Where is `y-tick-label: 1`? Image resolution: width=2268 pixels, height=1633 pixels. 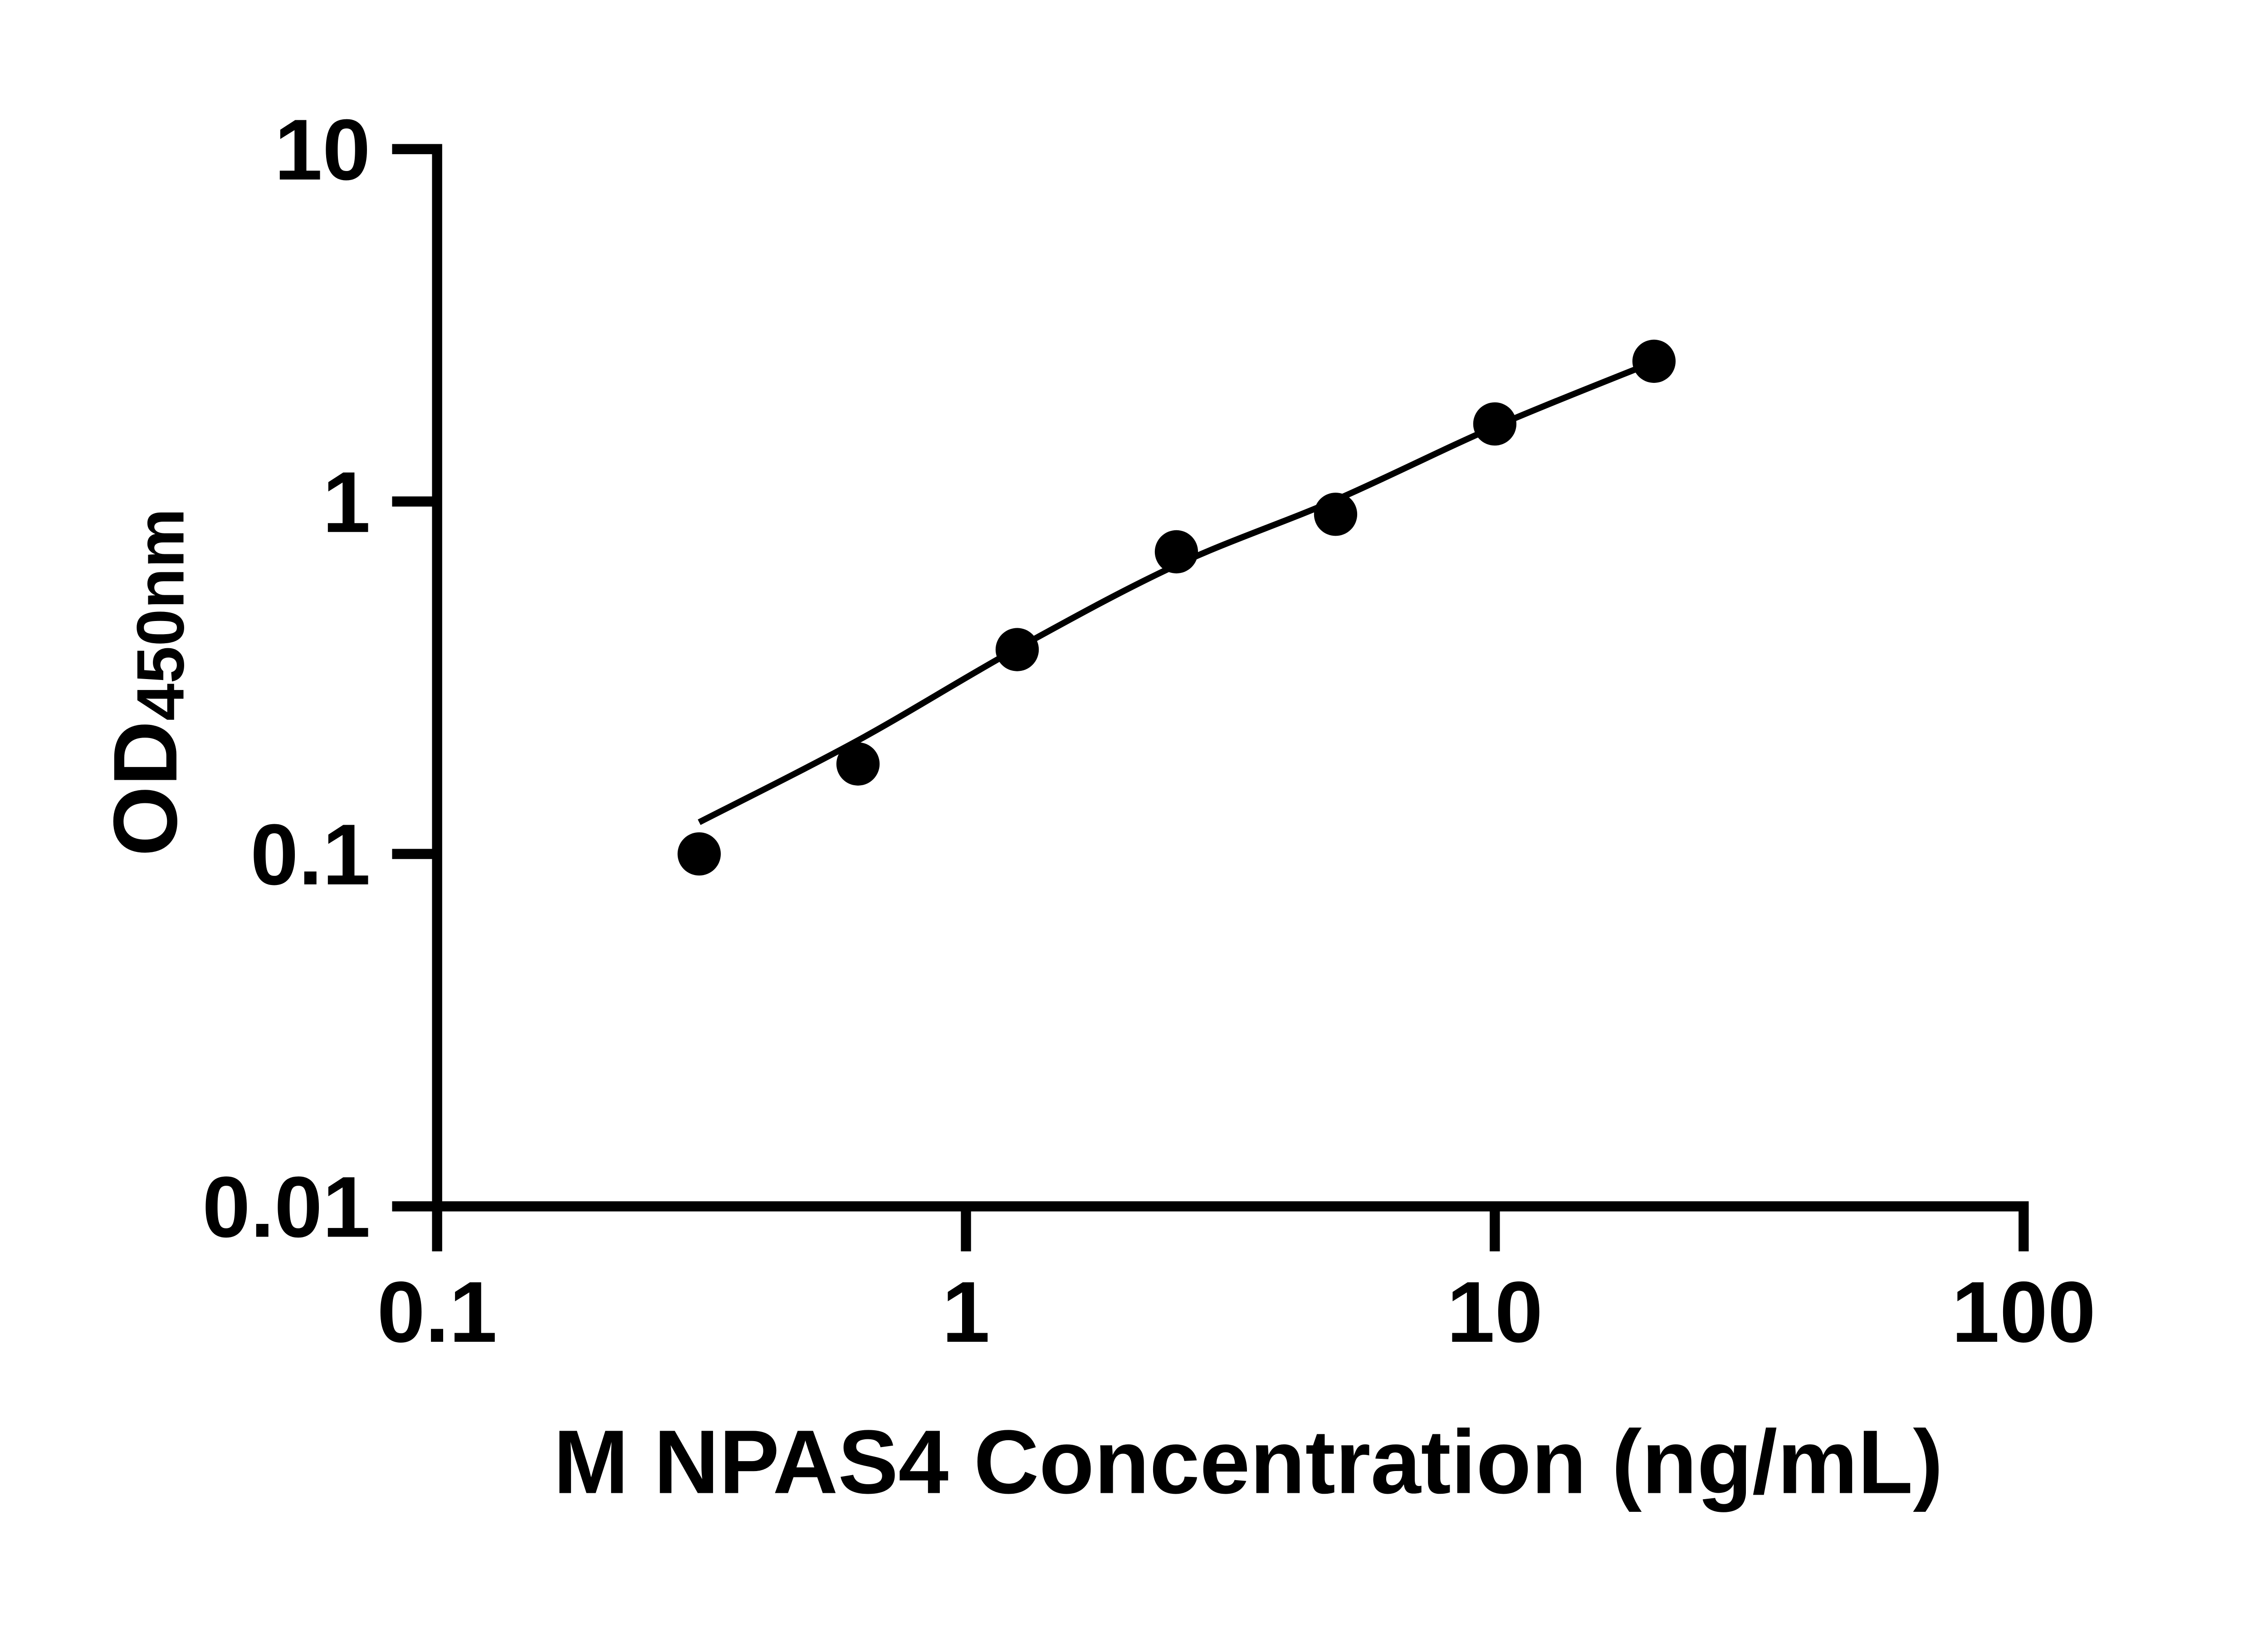
y-tick-label: 1 is located at coordinates (347, 503).